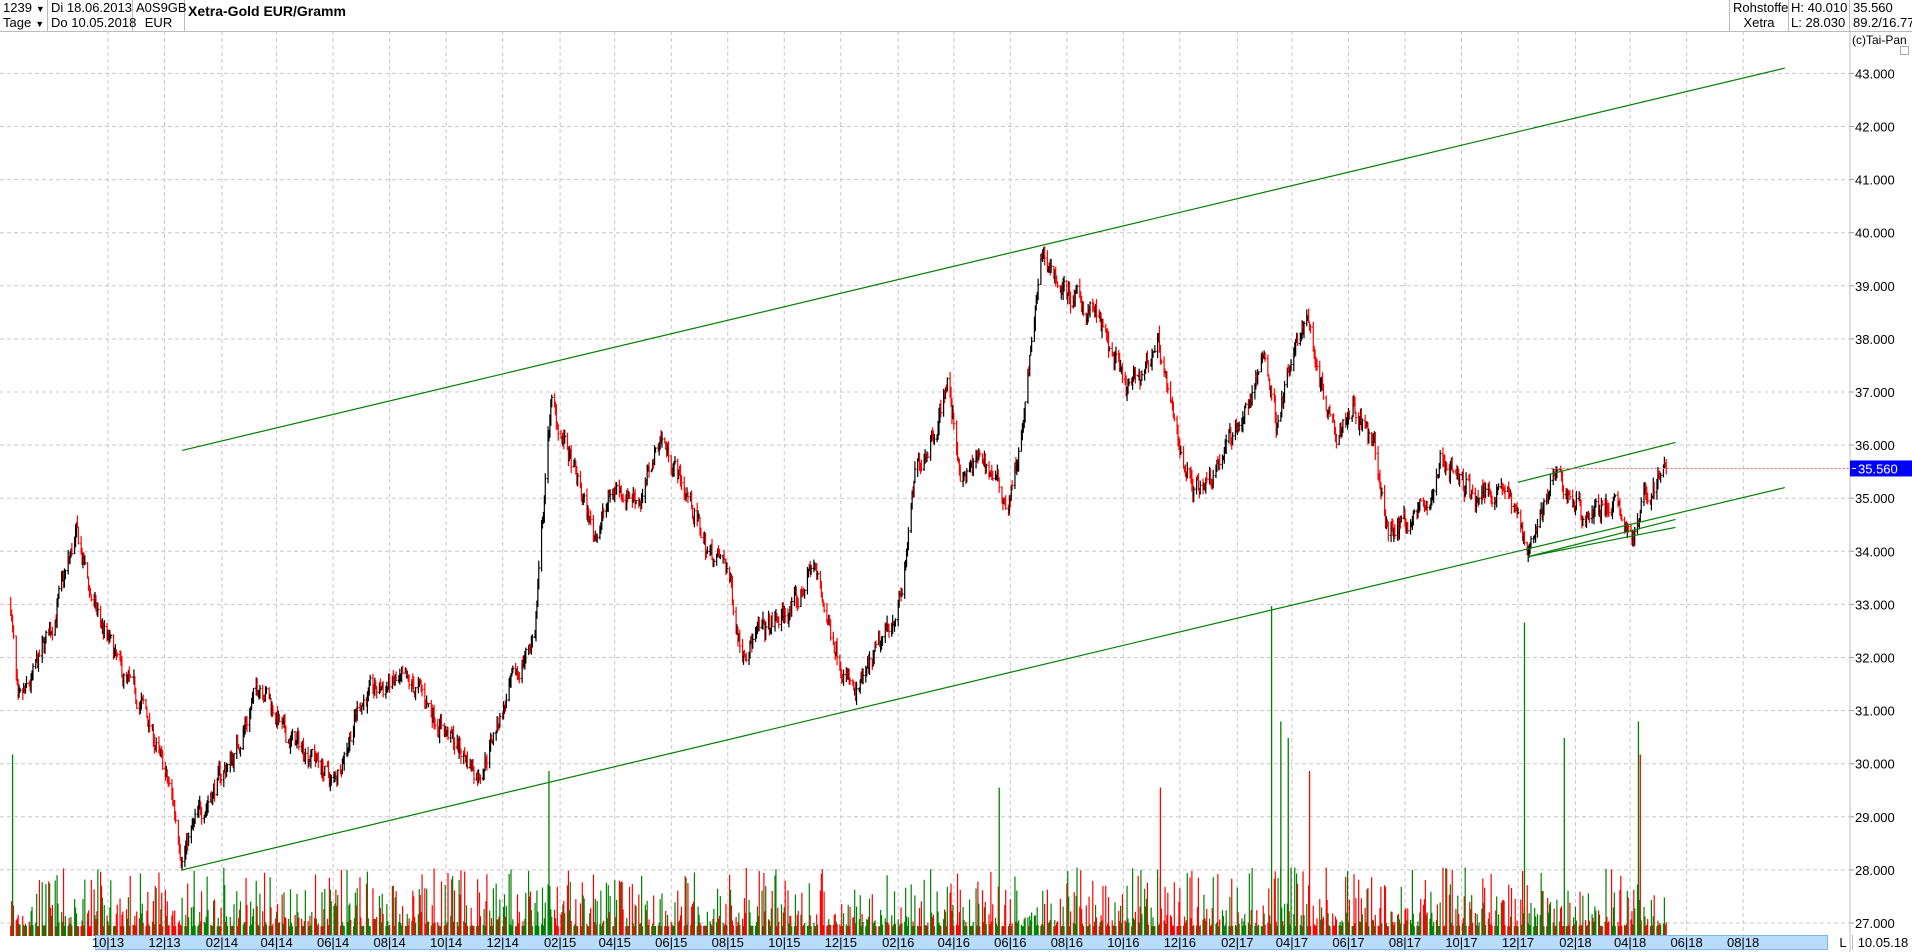 The height and width of the screenshot is (952, 1912). I want to click on date-to: Do 10.05.2018, so click(94, 22).